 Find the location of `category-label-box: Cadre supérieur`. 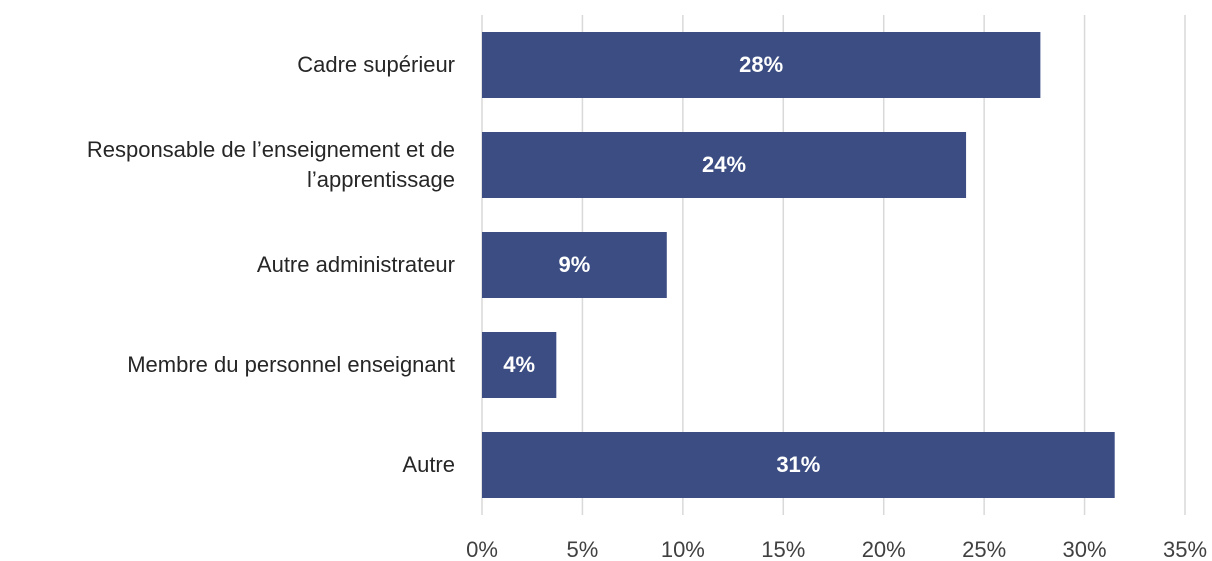

category-label-box: Cadre supérieur is located at coordinates (227, 65).